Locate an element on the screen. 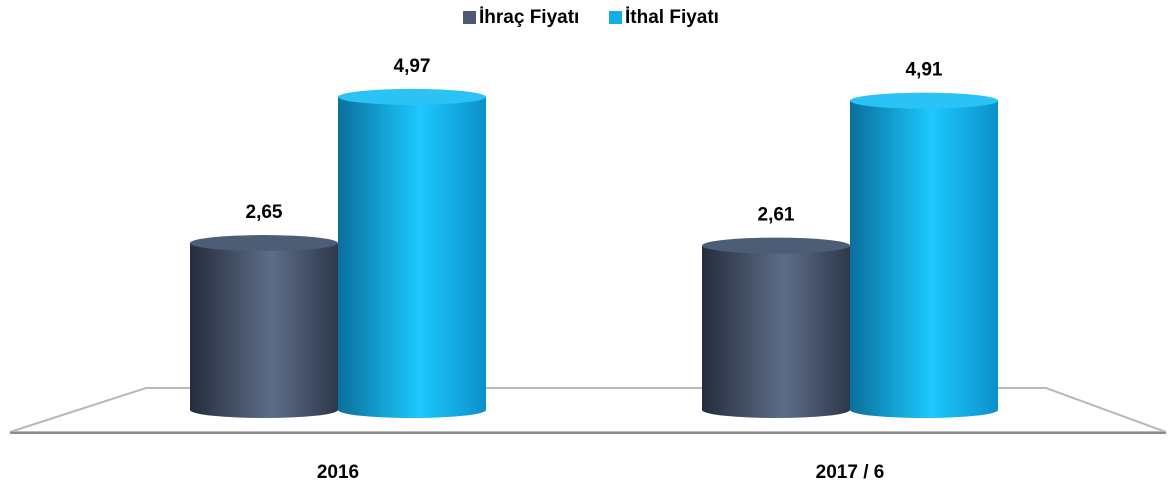 Image resolution: width=1176 pixels, height=491 pixels. legend-label: İthal Fiyatı is located at coordinates (672, 17).